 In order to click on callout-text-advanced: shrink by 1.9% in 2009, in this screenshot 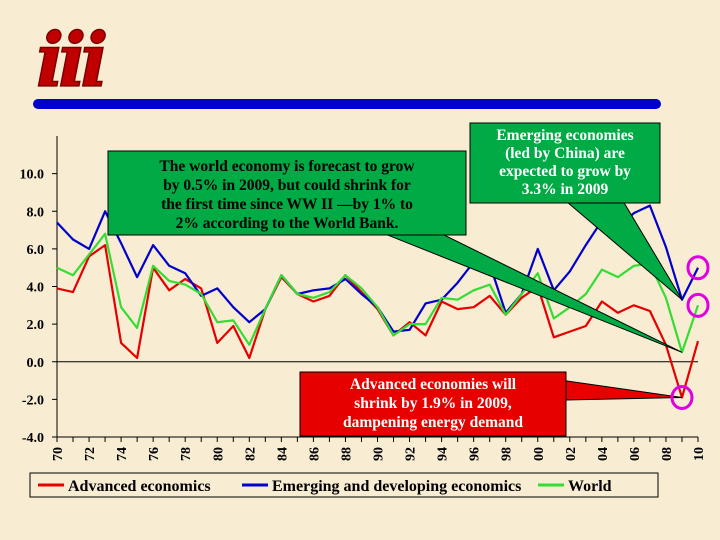, I will do `click(433, 403)`.